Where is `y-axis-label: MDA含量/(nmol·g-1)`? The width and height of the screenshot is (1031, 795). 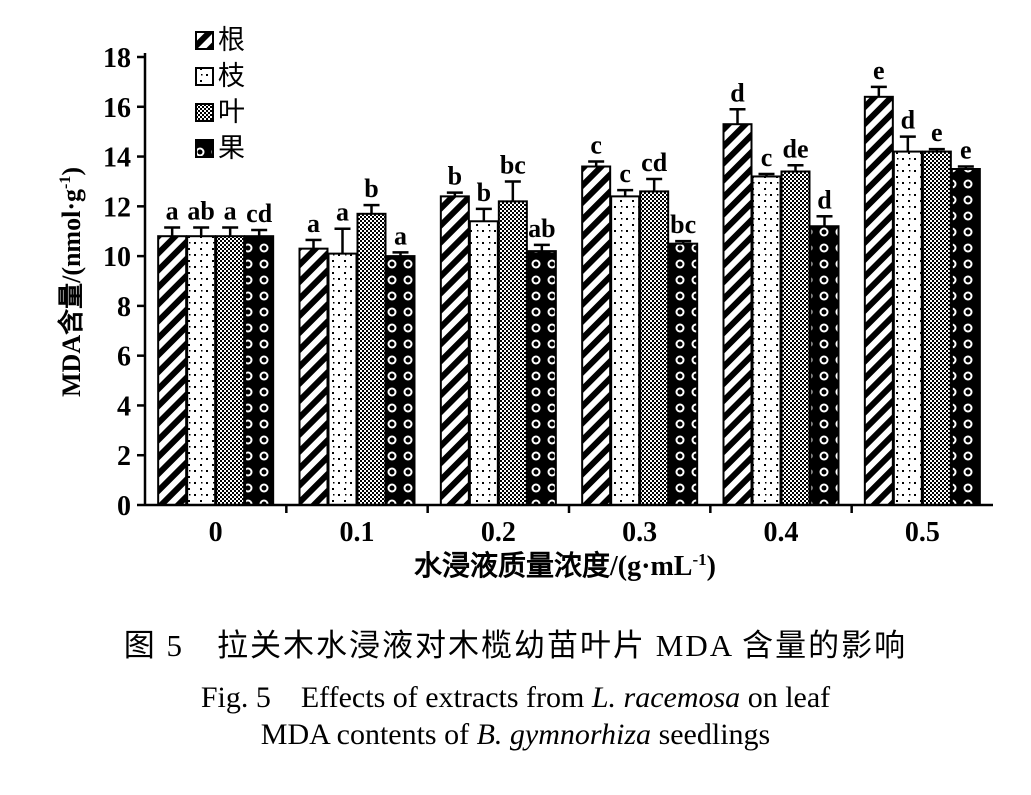
y-axis-label: MDA含量/(nmol·g-1) is located at coordinates (71, 282).